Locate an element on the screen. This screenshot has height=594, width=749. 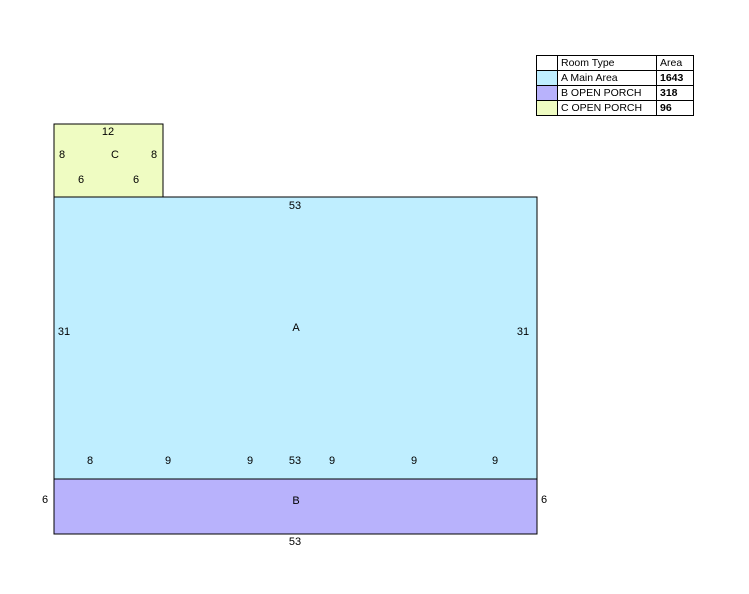
header: Room Type is located at coordinates (588, 63).